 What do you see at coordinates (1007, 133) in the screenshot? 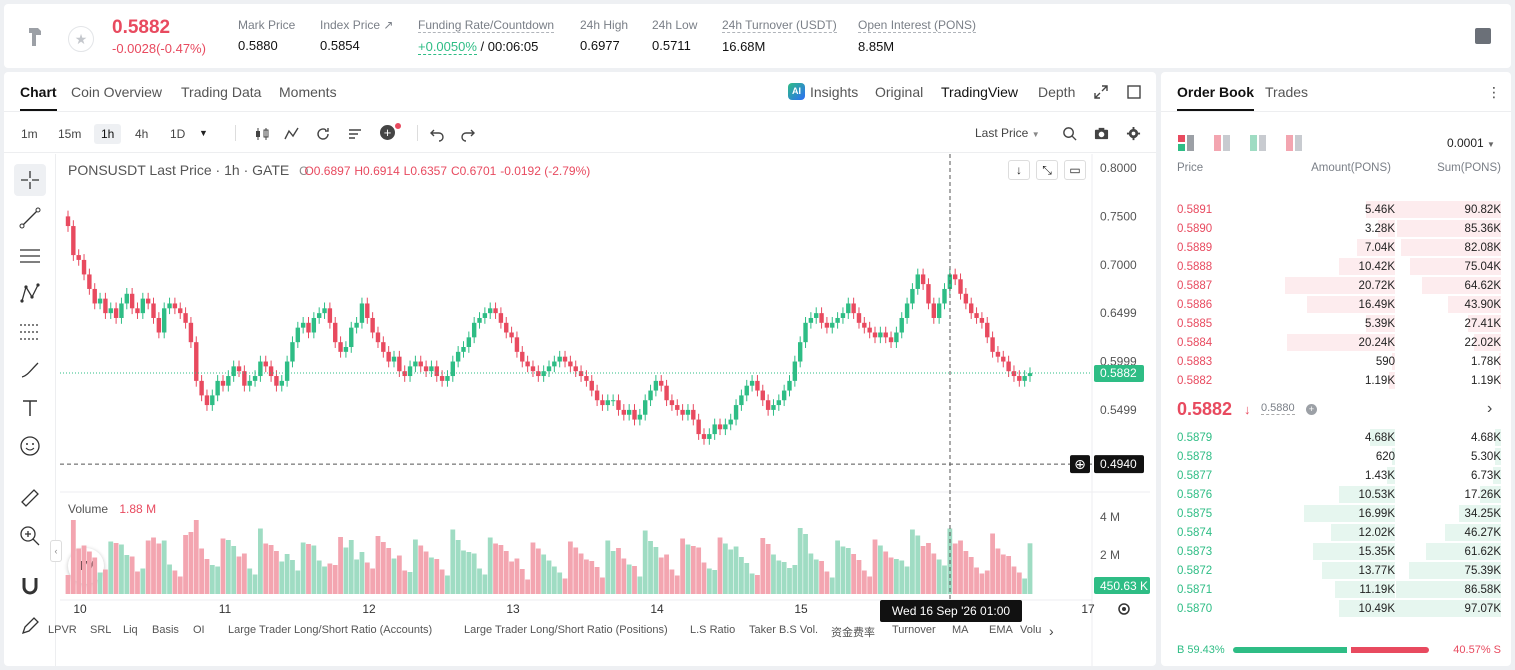
I see `price-type-select: Last Price ▼` at bounding box center [1007, 133].